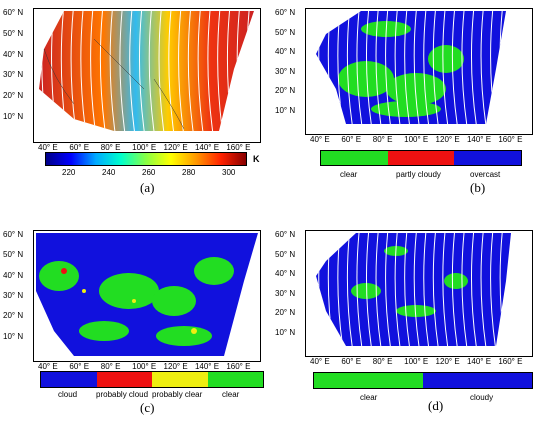 The width and height of the screenshot is (550, 422). Describe the element at coordinates (349, 174) in the screenshot. I see `legend-b-label-clear: clear` at that location.